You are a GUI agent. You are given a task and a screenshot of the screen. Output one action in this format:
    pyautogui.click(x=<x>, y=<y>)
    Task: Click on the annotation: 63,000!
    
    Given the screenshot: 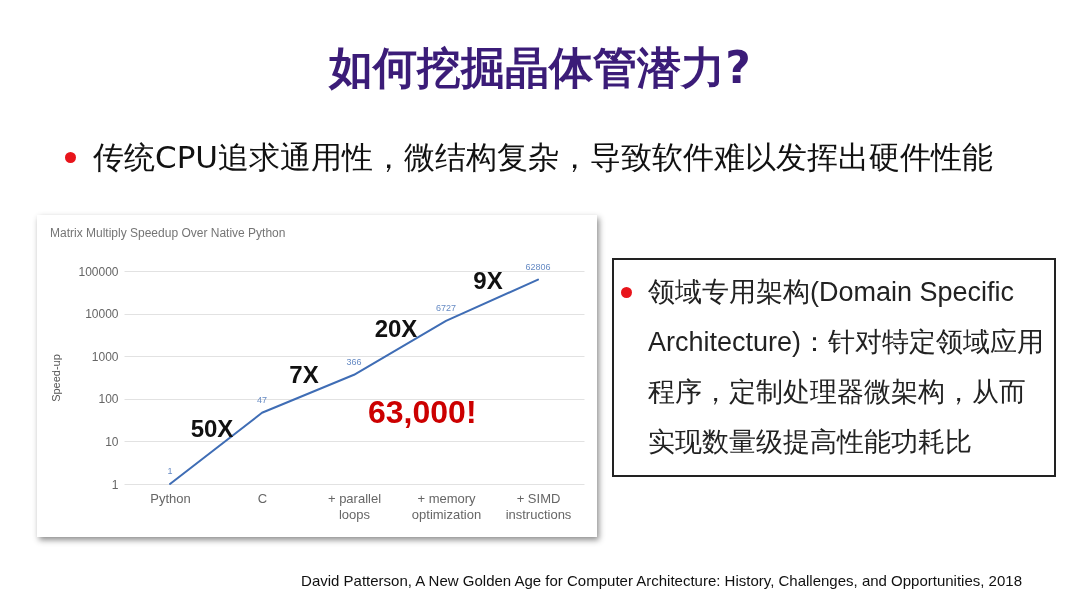 What is the action you would take?
    pyautogui.click(x=422, y=412)
    